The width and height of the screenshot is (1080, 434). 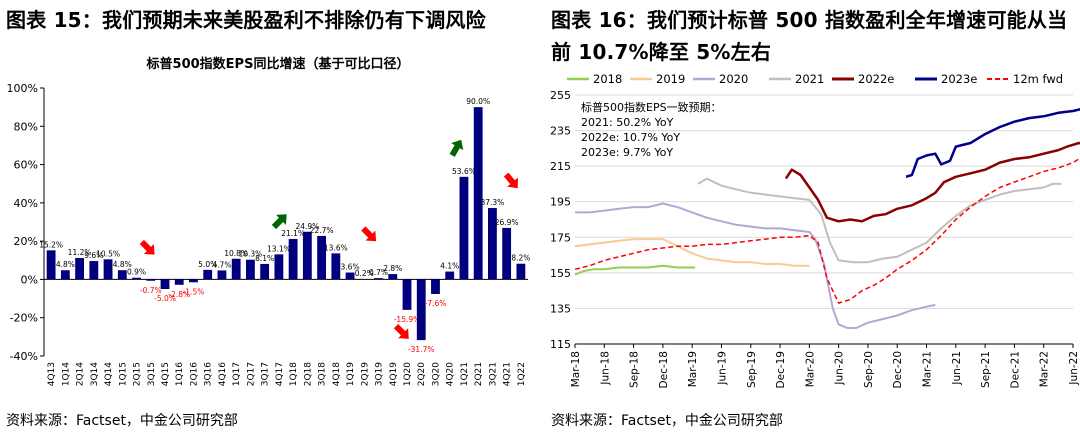 I want to click on bar-data-label: -15.9%, so click(x=407, y=319).